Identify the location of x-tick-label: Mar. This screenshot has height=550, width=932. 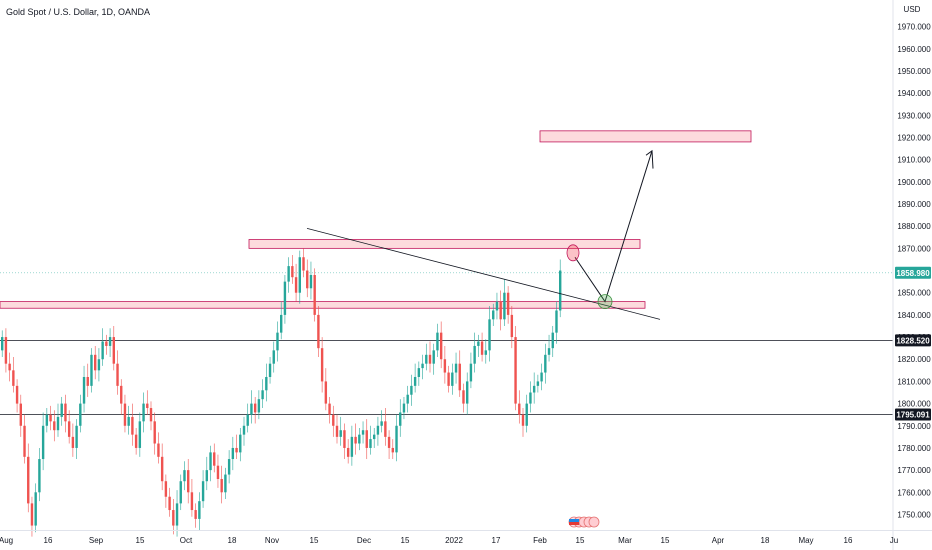
(625, 540).